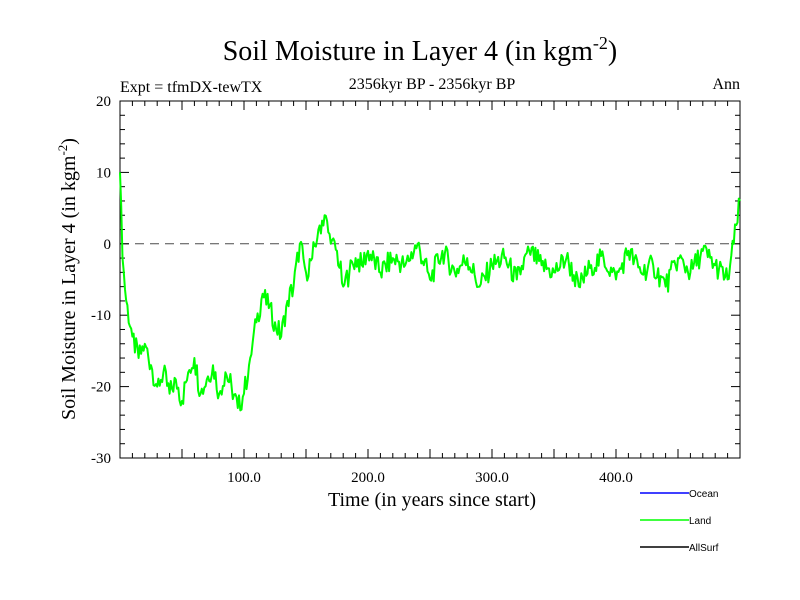 This screenshot has width=800, height=600. Describe the element at coordinates (101, 388) in the screenshot. I see `y-tick-label: -20` at that location.